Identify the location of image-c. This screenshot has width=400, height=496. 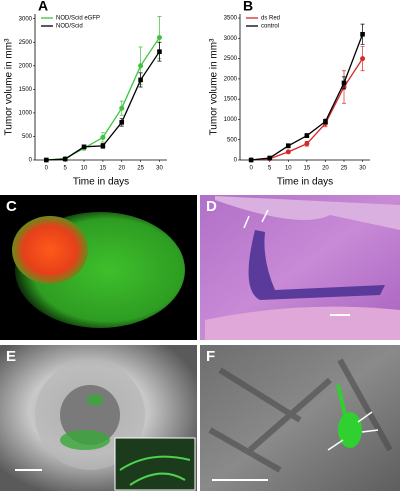
(98, 267).